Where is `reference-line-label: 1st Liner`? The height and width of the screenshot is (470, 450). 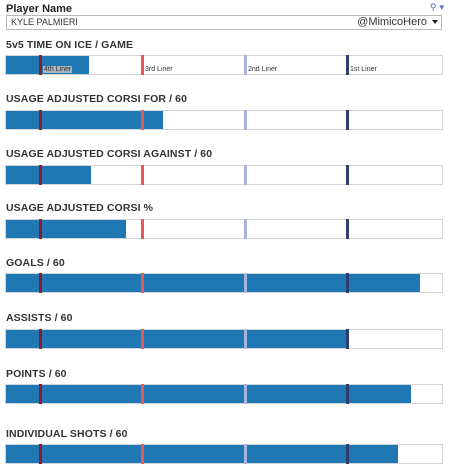 reference-line-label: 1st Liner is located at coordinates (363, 69).